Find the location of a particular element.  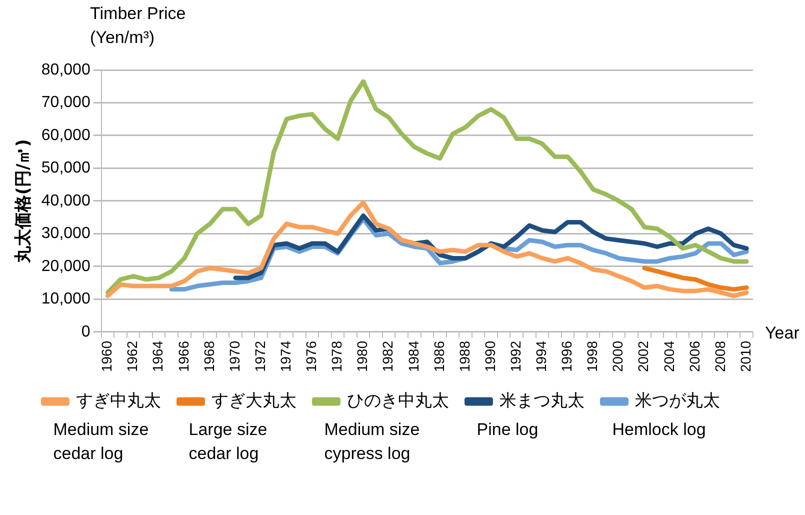

x-tick-label: 1970 is located at coordinates (234, 356).